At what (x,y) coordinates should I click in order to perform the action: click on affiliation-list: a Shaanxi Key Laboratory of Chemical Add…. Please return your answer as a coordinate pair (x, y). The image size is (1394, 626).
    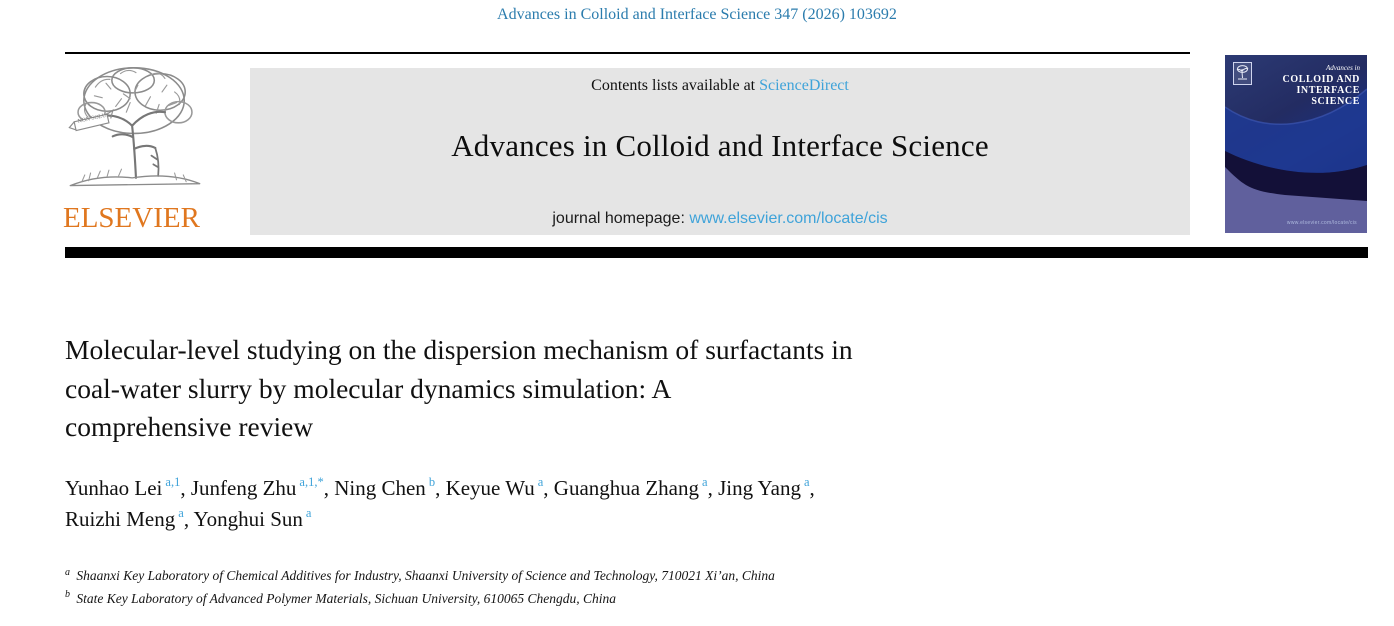
    Looking at the image, I should click on (665, 587).